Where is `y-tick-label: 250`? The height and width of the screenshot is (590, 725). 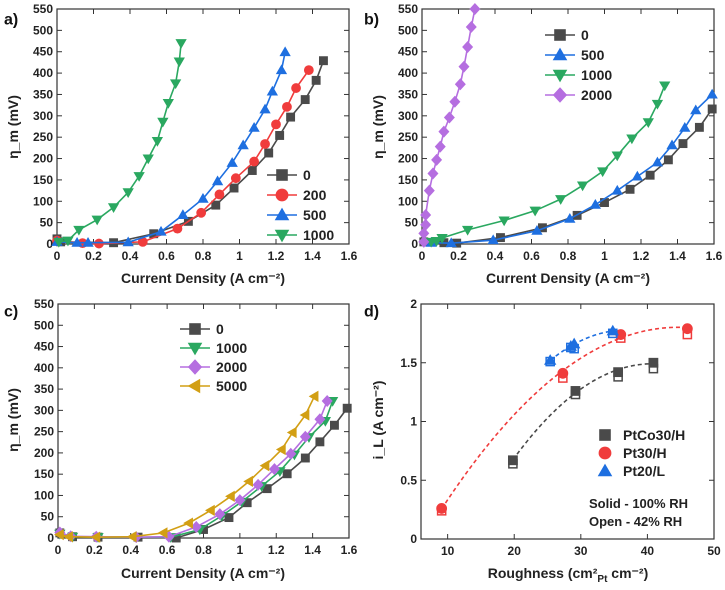 y-tick-label: 250 is located at coordinates (408, 137).